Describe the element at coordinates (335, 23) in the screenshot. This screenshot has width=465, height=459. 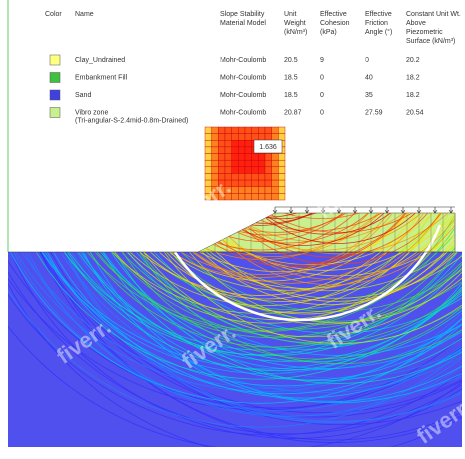
I see `column-header: Cohesion` at that location.